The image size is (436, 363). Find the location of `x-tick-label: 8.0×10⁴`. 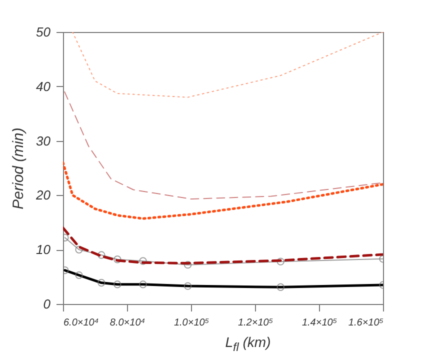

x-tick-label: 8.0×10⁴ is located at coordinates (128, 323).